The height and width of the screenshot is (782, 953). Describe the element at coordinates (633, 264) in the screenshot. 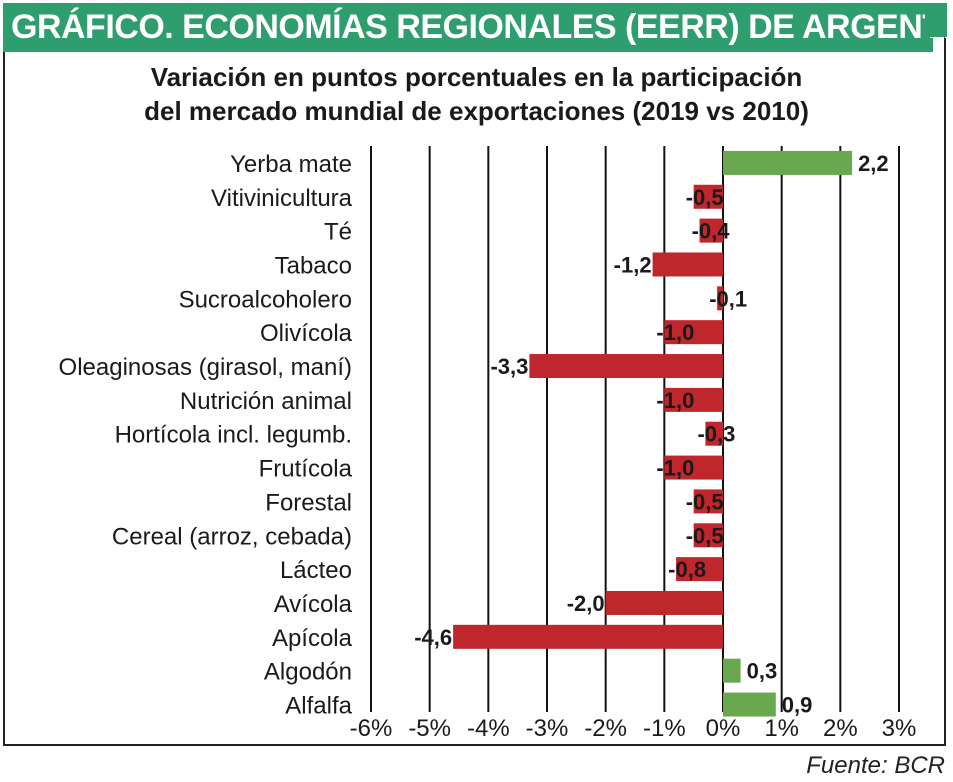

I see `value-label-3: -1,2` at that location.